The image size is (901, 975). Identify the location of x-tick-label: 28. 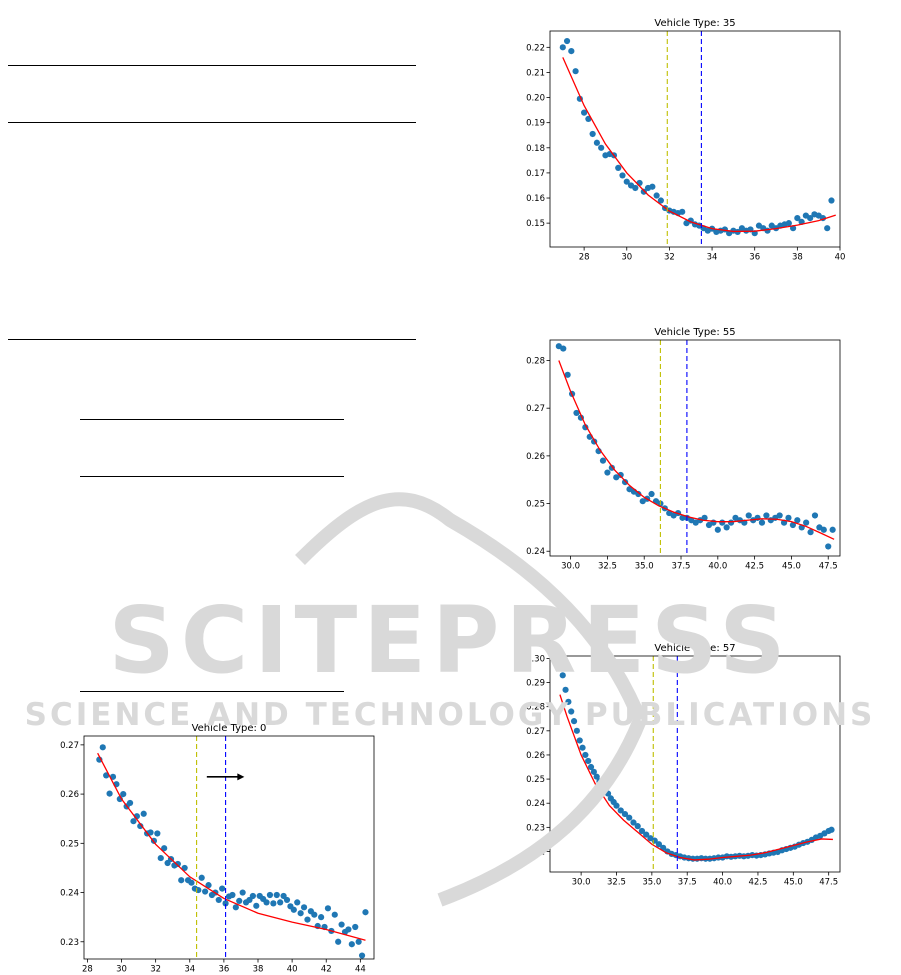
(584, 258).